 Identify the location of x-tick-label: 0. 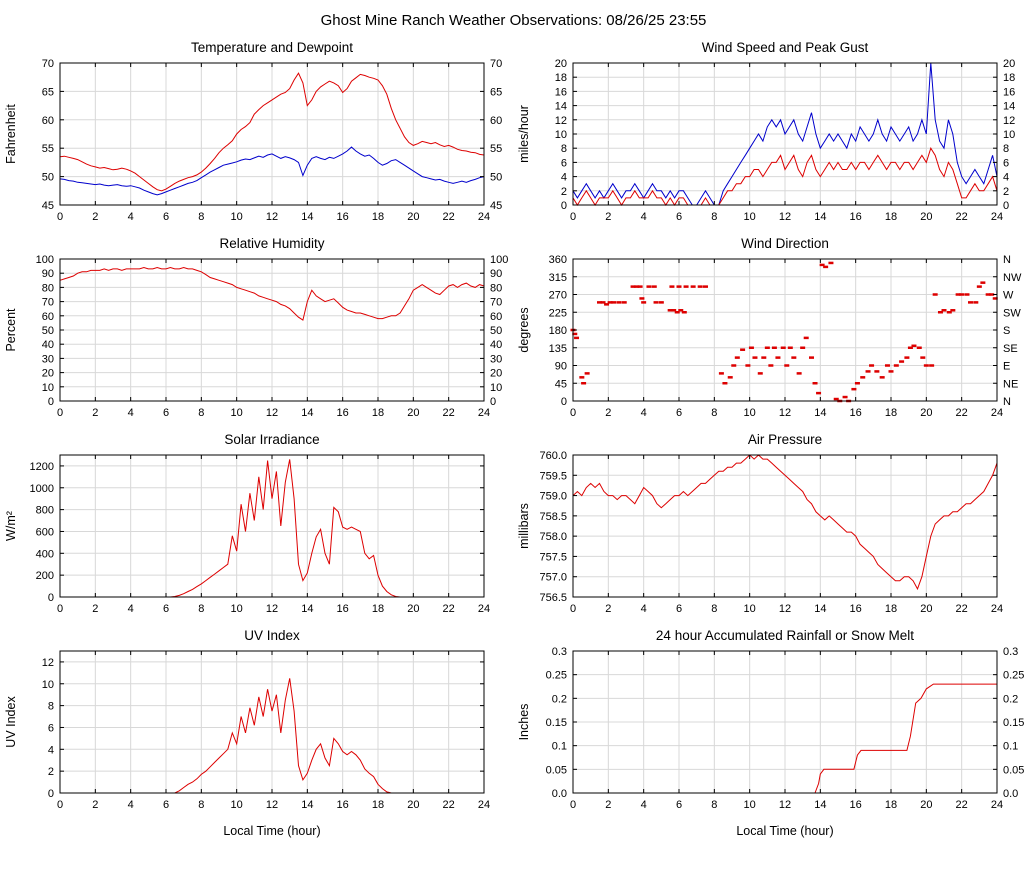
(573, 609).